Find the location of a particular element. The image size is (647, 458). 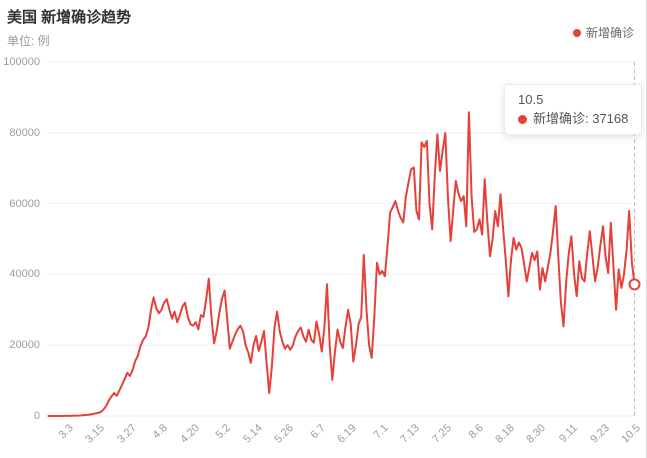

legend-item-new-confirmed: 新增确诊 is located at coordinates (603, 32).